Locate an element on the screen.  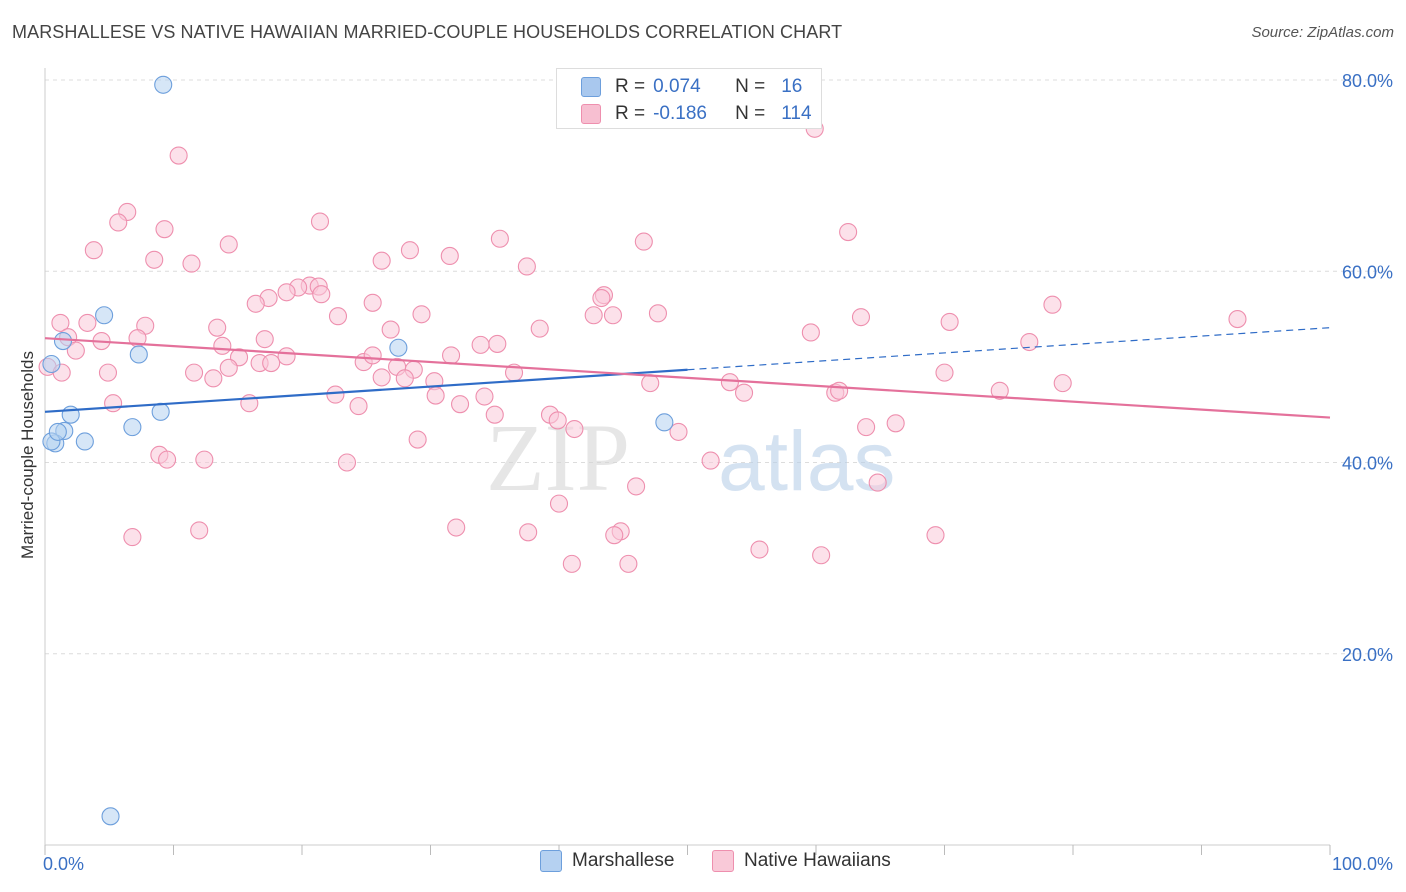
native-hawaiians-swatch is located at coordinates (591, 114).